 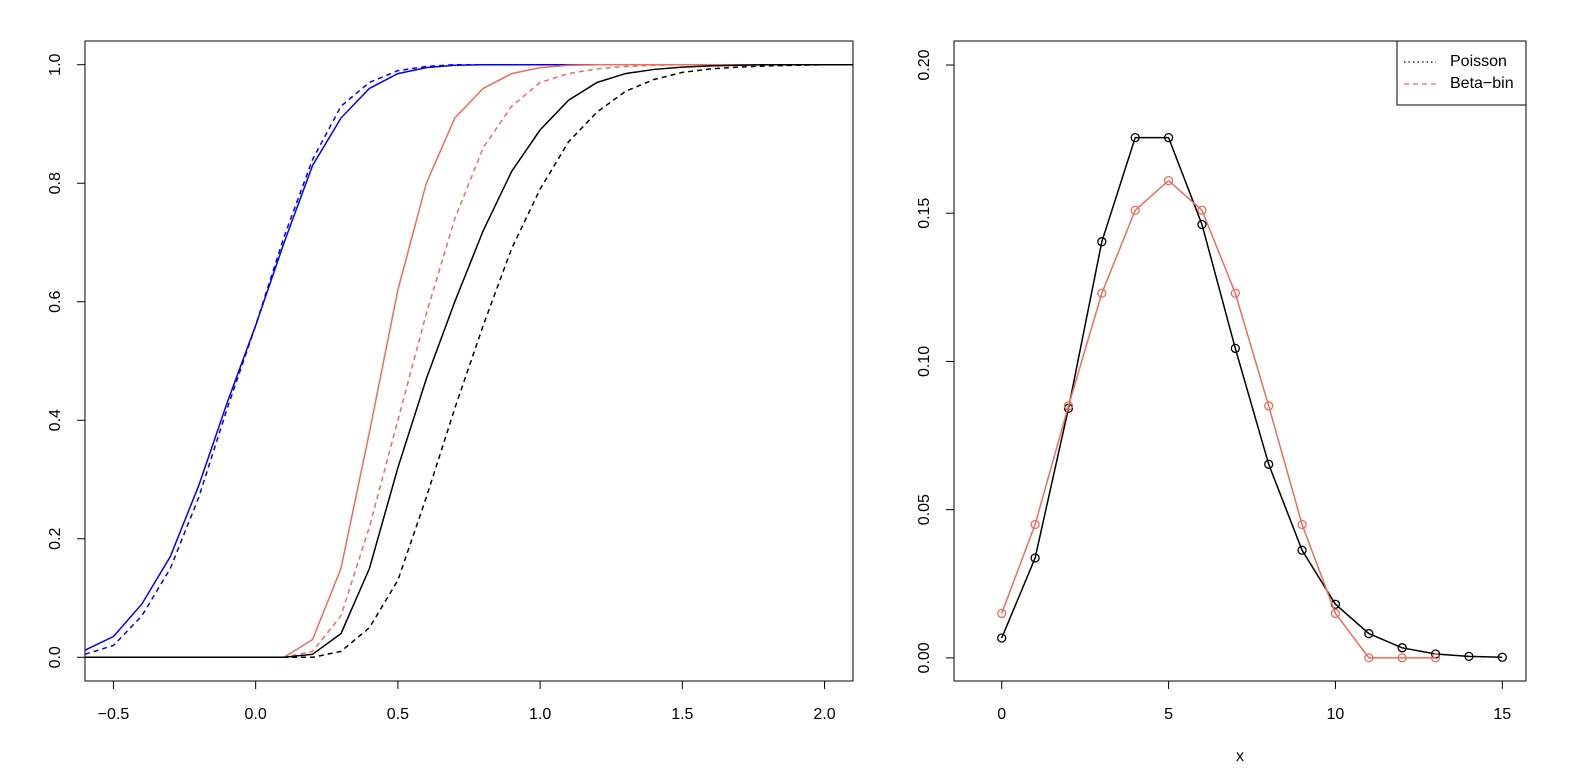 I want to click on x-tick-label: 0.5, so click(x=398, y=714).